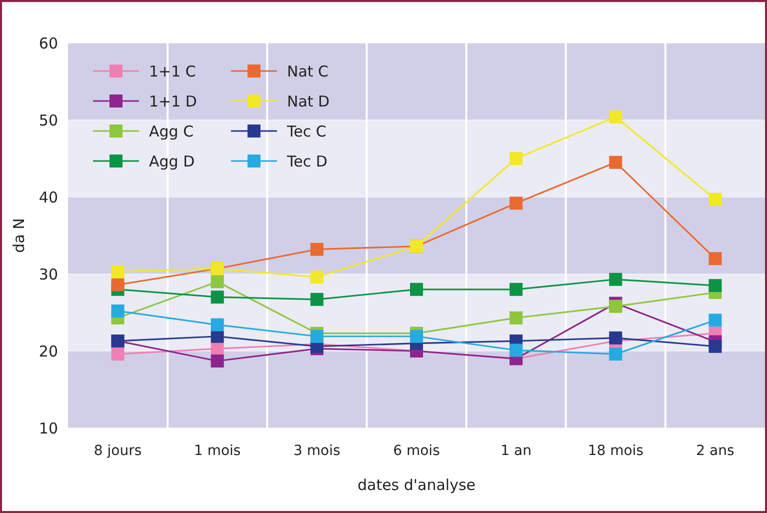  Describe the element at coordinates (48, 428) in the screenshot. I see `y-tick-label: 10` at that location.